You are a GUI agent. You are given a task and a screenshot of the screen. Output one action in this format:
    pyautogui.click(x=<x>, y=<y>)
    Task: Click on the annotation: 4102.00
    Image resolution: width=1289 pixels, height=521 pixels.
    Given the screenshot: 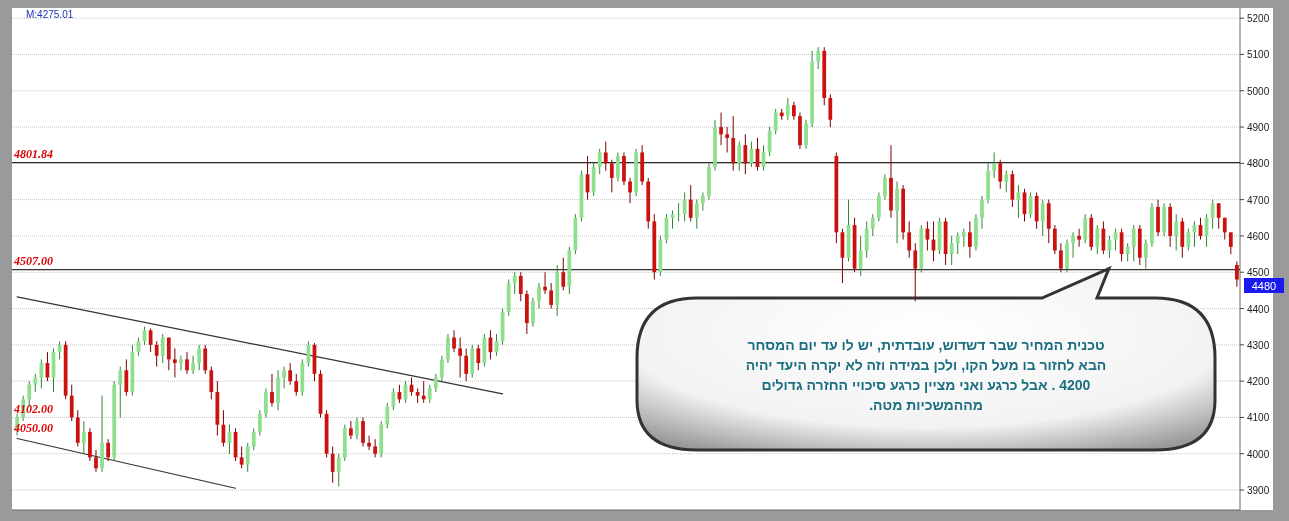 What is the action you would take?
    pyautogui.click(x=33, y=409)
    